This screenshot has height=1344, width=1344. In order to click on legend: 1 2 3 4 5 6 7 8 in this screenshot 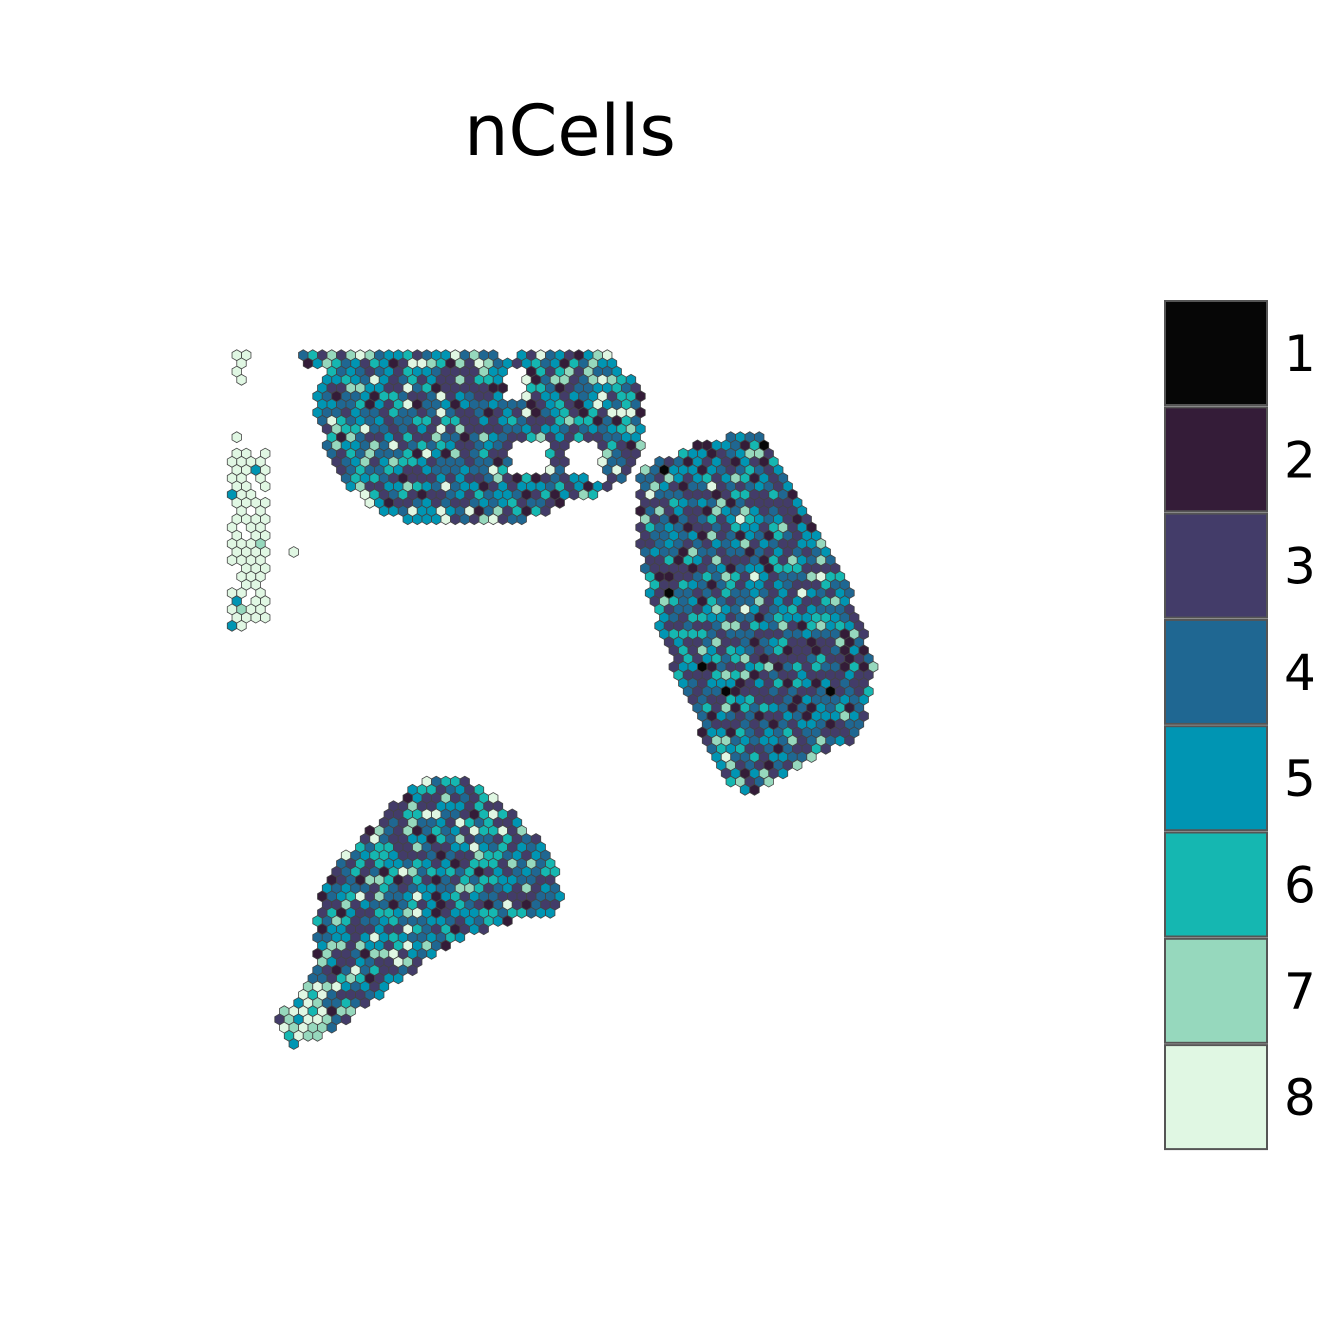, I will do `click(1240, 725)`.